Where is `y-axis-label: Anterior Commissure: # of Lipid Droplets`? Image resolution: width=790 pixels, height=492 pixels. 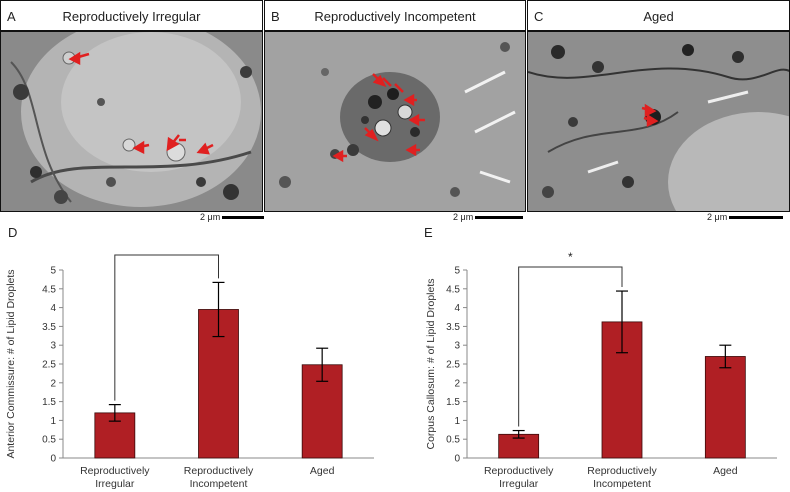 y-axis-label: Anterior Commissure: # of Lipid Droplets is located at coordinates (11, 363).